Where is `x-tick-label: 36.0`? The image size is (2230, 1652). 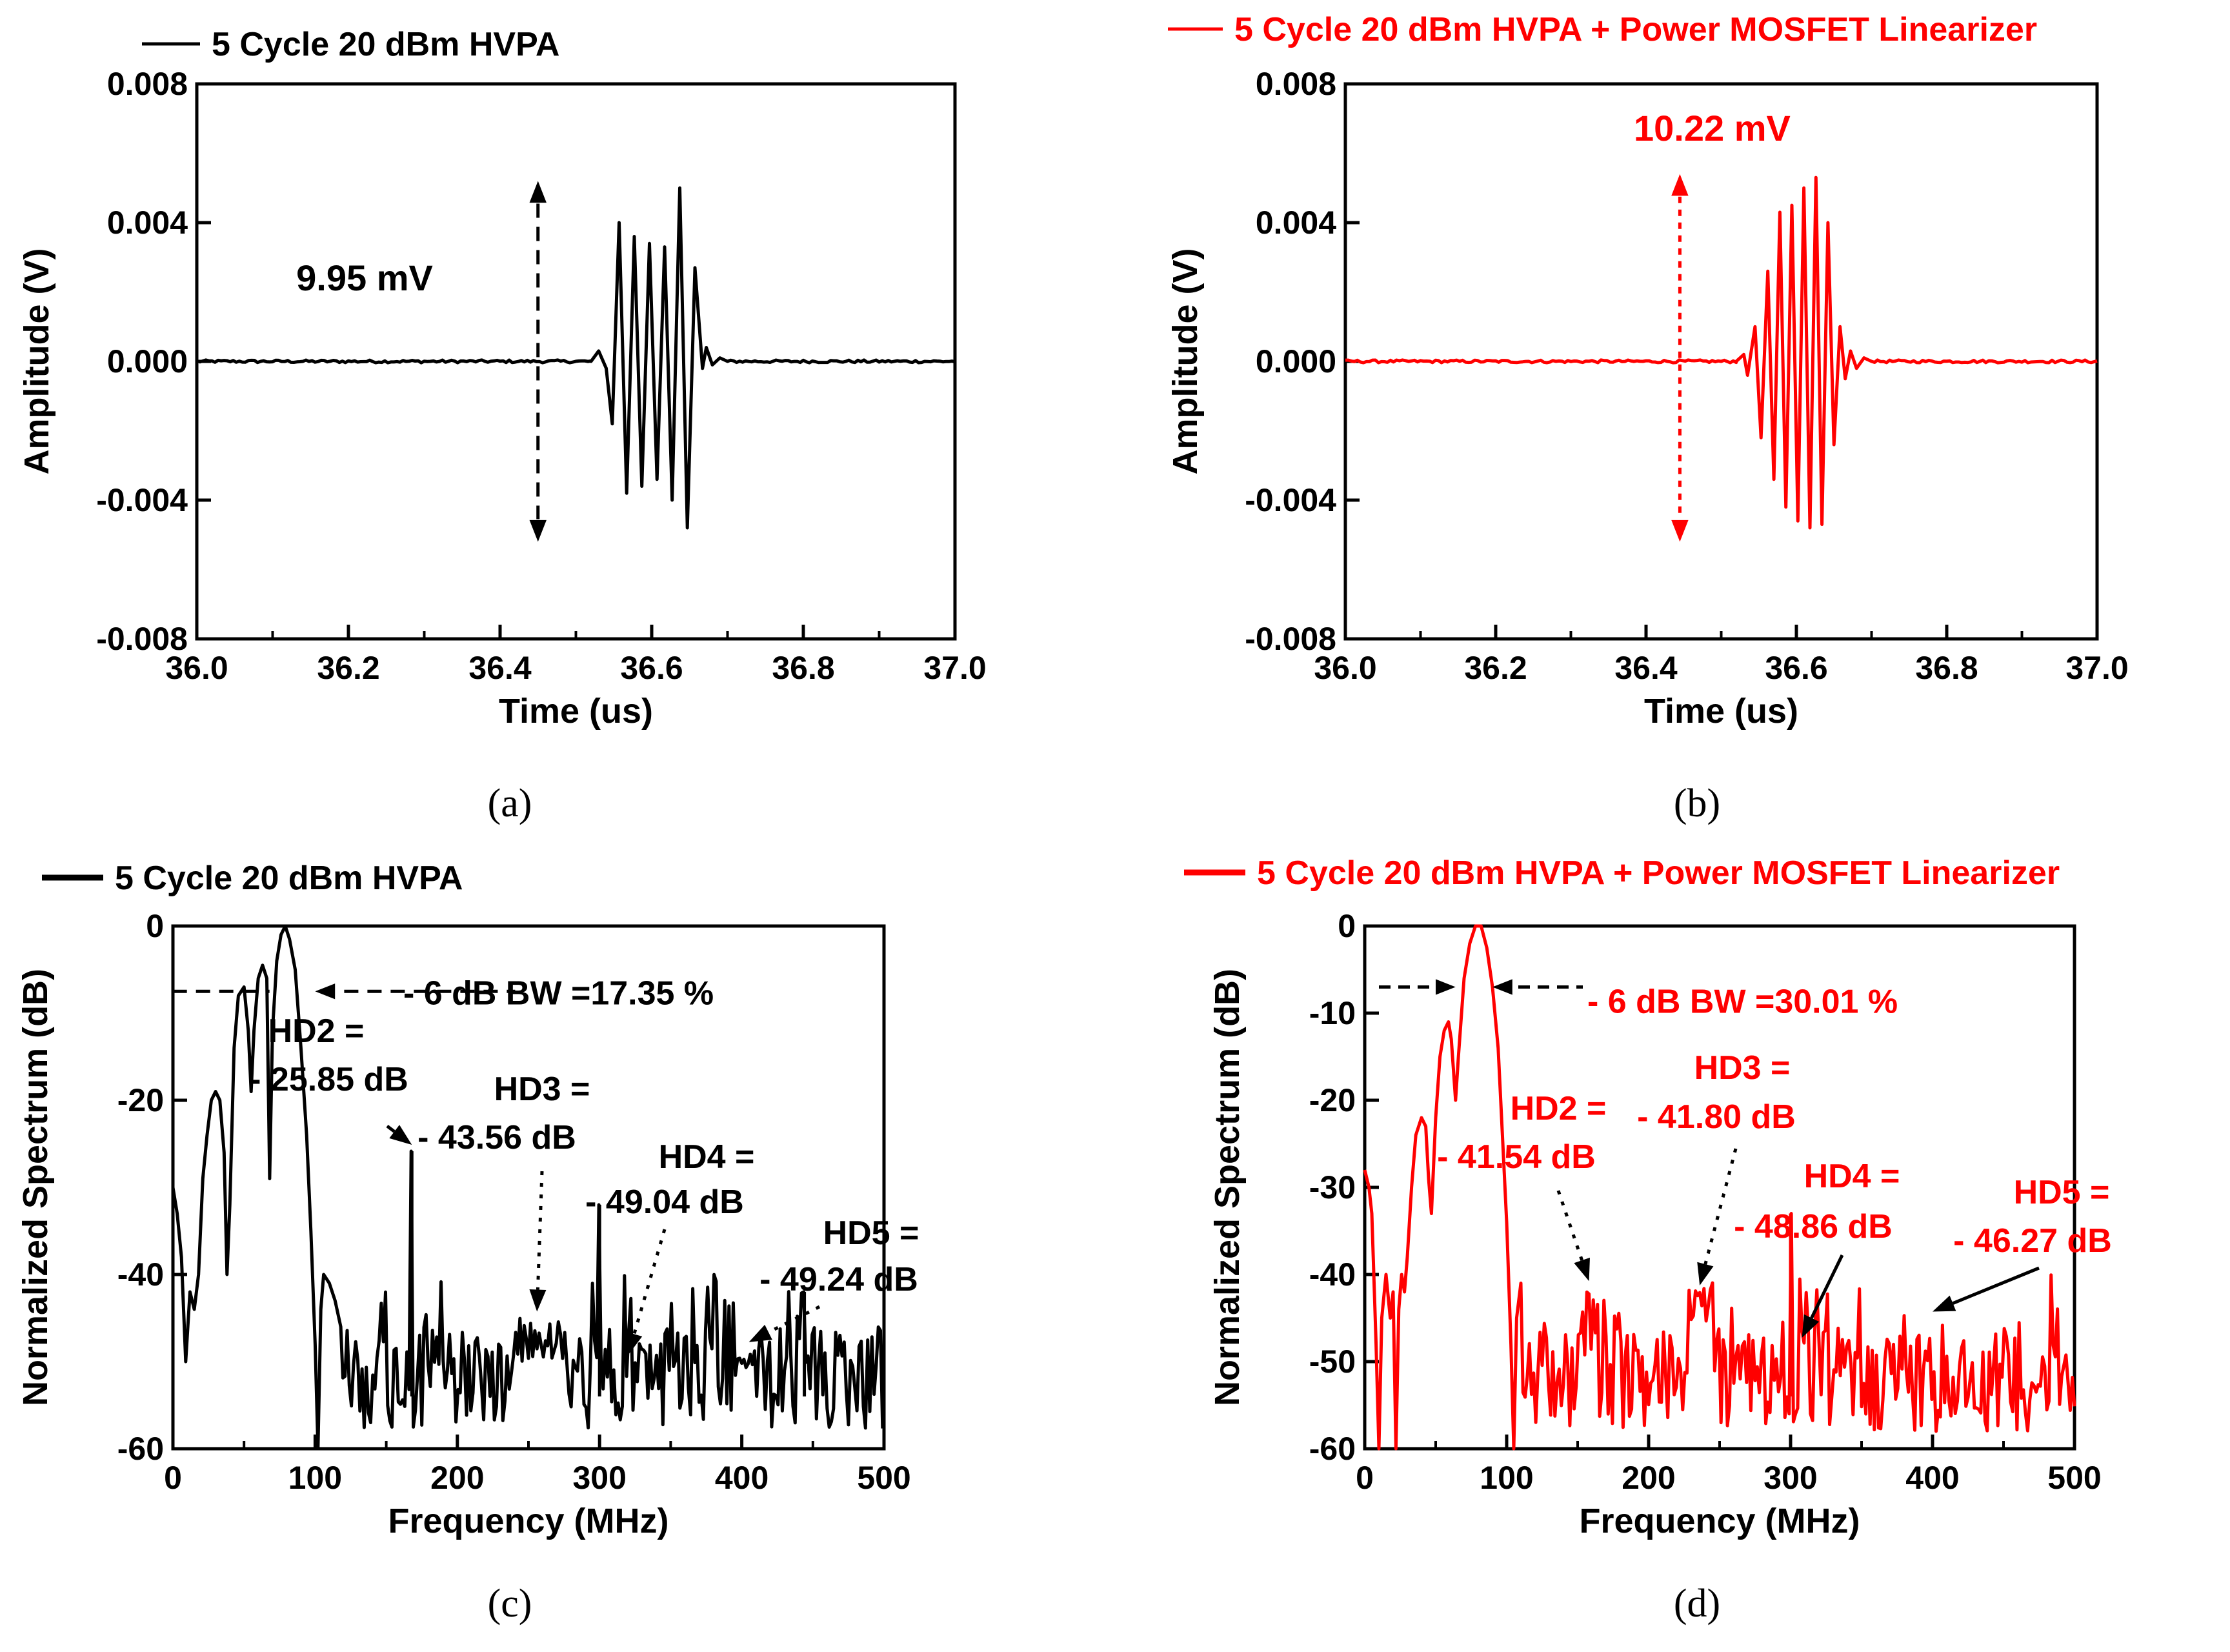 x-tick-label: 36.0 is located at coordinates (1345, 668).